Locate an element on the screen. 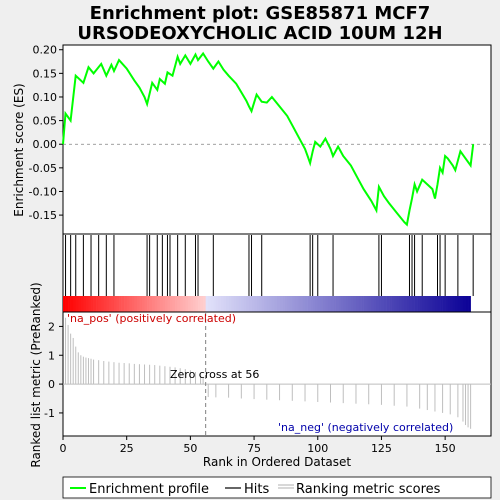  es-y-tick-label: 0.10 is located at coordinates (45, 97).